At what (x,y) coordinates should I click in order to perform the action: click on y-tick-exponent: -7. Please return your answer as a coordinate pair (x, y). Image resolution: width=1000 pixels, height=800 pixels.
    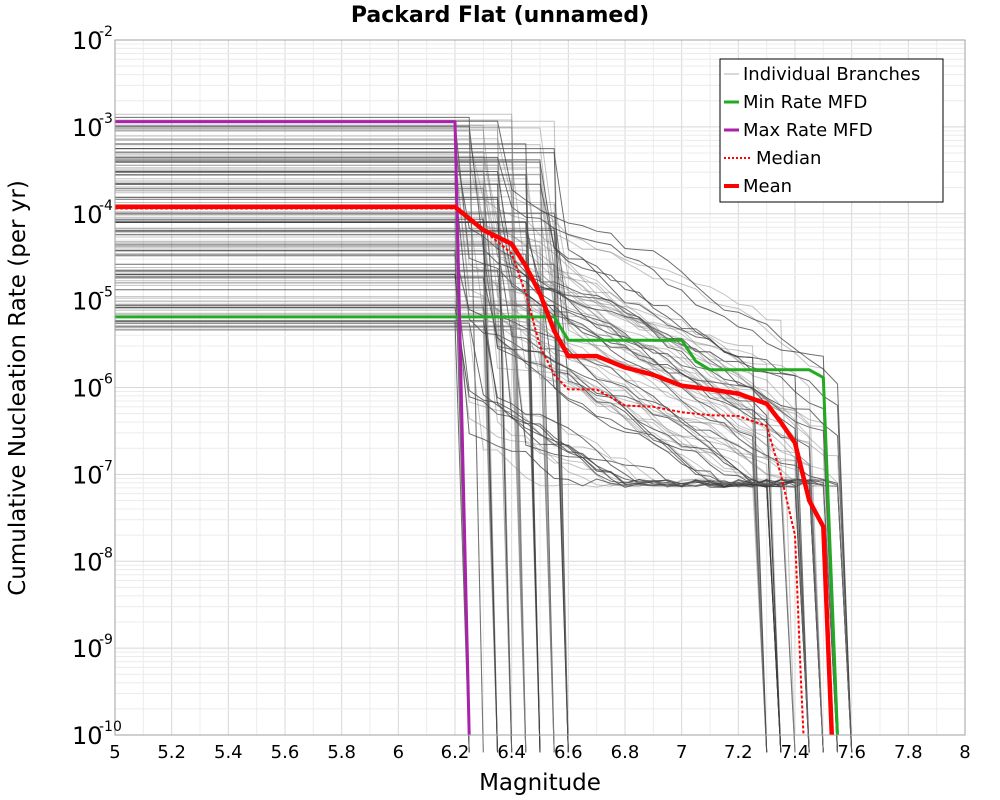
    Looking at the image, I should click on (106, 466).